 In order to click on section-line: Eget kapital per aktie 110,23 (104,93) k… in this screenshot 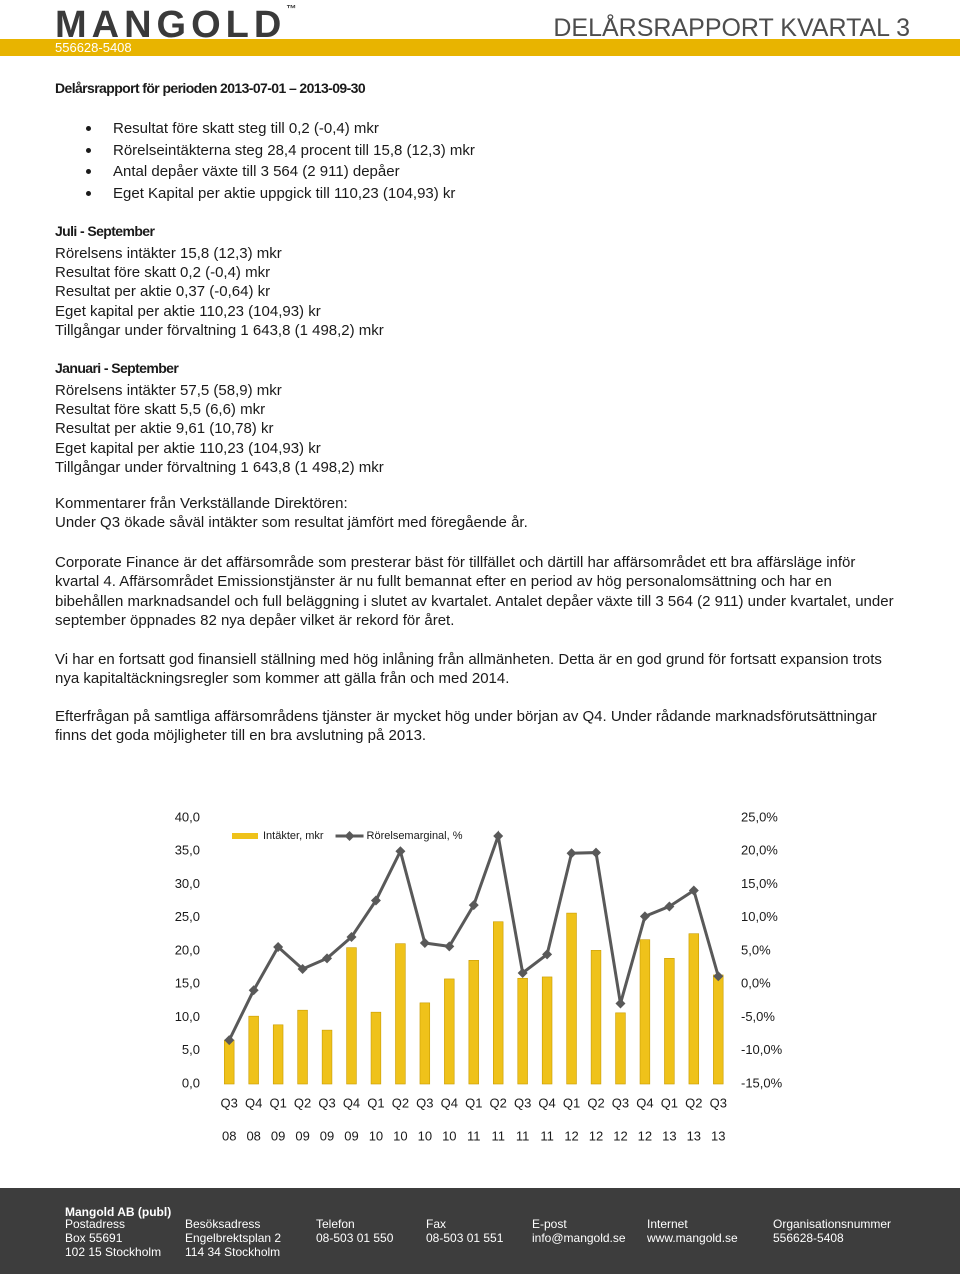, I will do `click(188, 448)`.